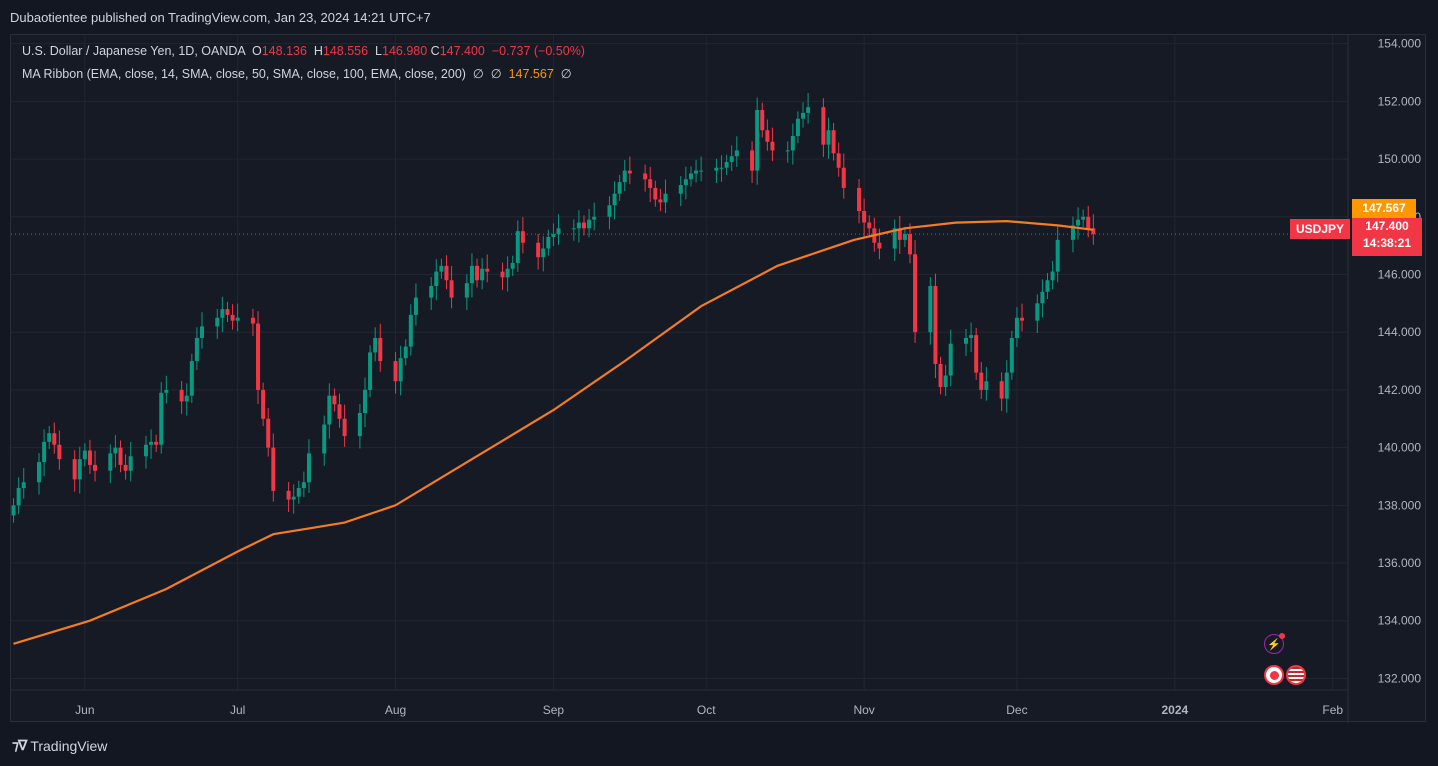  I want to click on legend-change: −0.737 (−0.50%), so click(538, 51).